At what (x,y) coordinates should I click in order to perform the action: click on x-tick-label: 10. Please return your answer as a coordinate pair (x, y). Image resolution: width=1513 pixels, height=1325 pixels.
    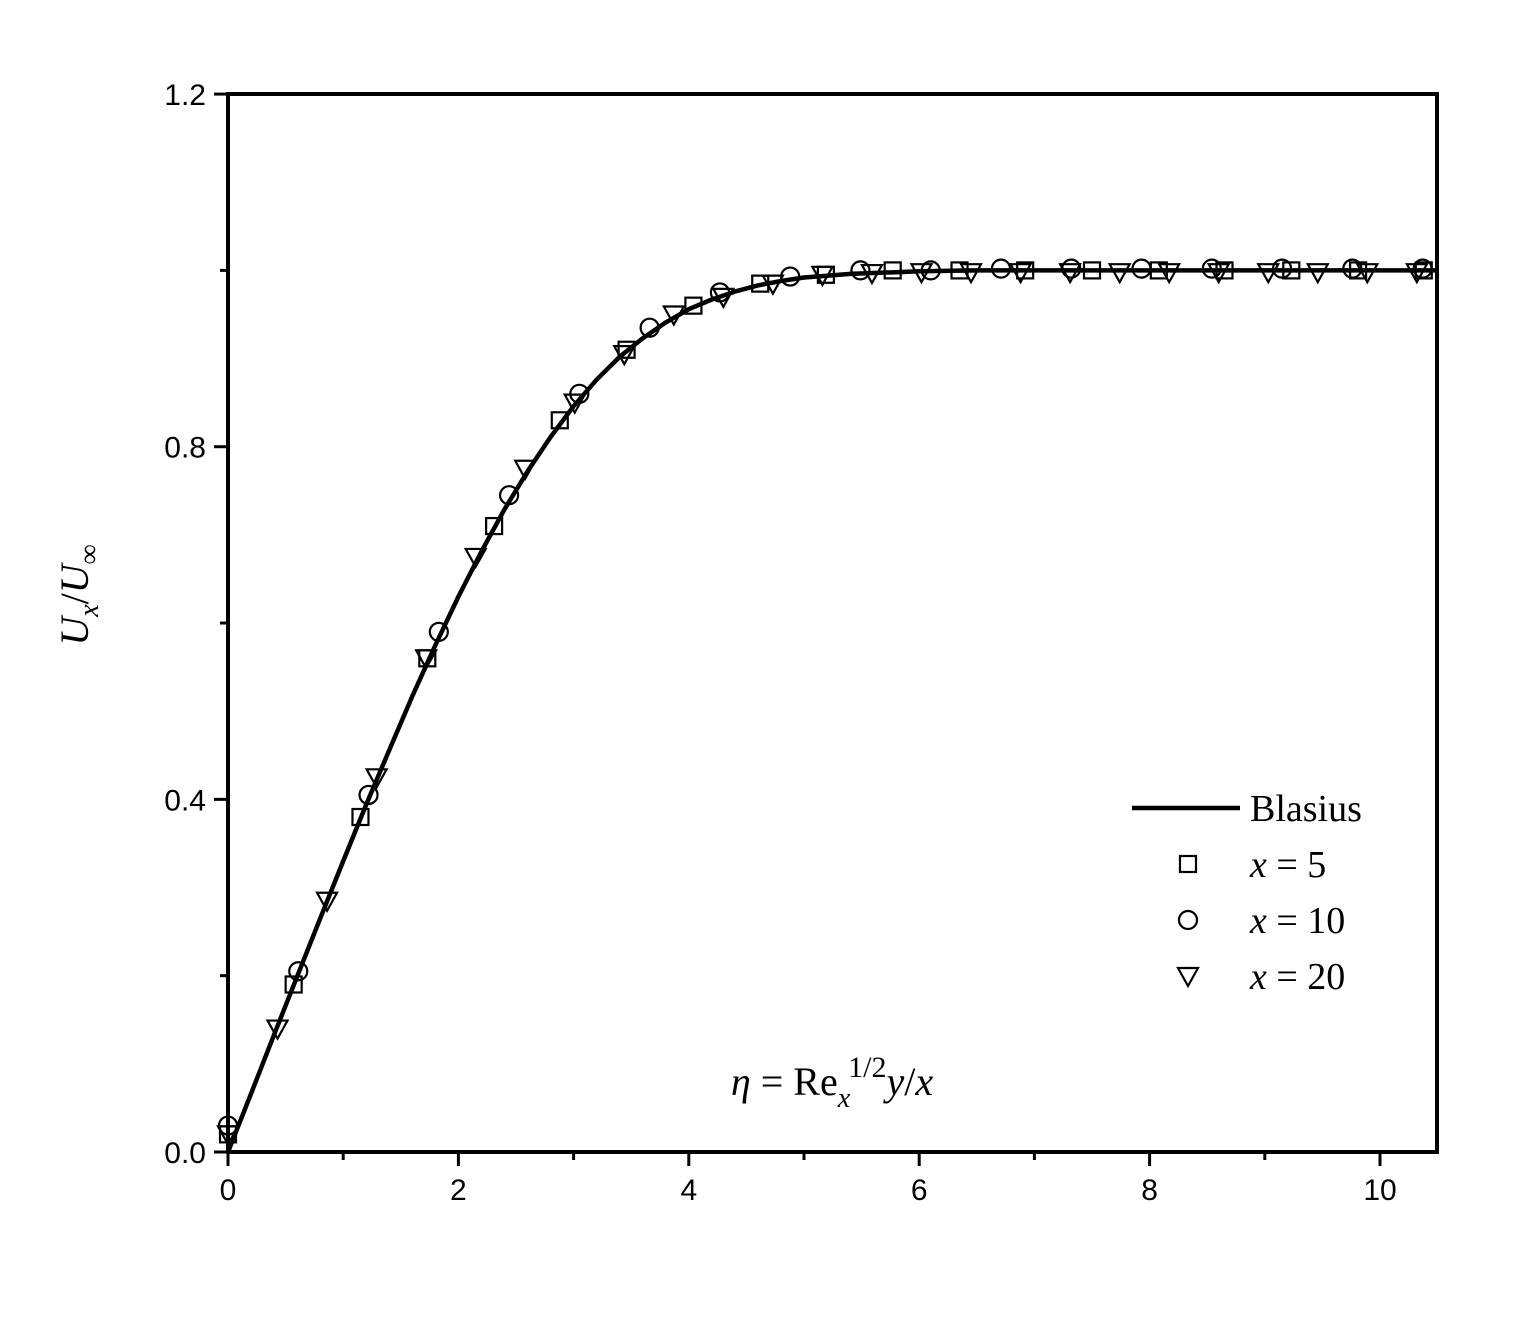
    Looking at the image, I should click on (1379, 1190).